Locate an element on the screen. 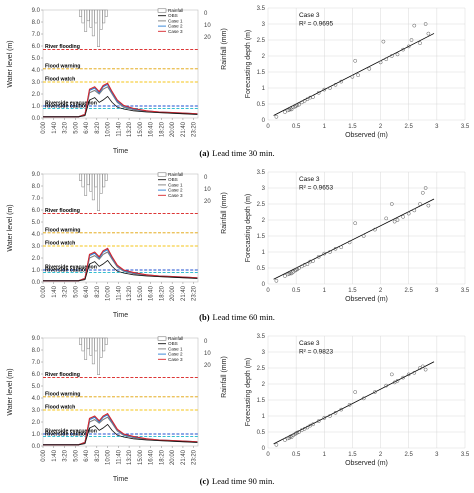 The width and height of the screenshot is (474, 493). y2-axis-label: Rainfall (mm) is located at coordinates (224, 377).